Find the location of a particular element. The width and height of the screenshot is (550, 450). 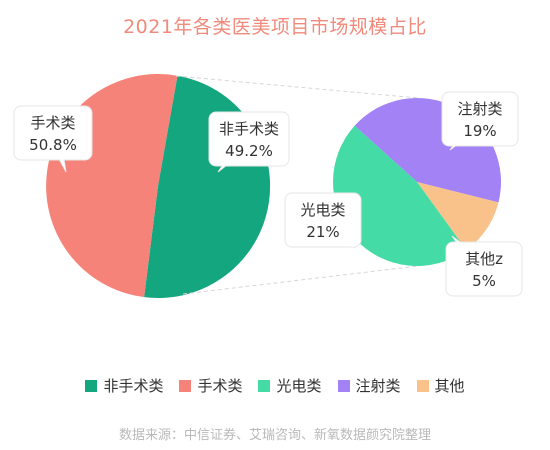

legend-item-other: 其他 is located at coordinates (440, 385).